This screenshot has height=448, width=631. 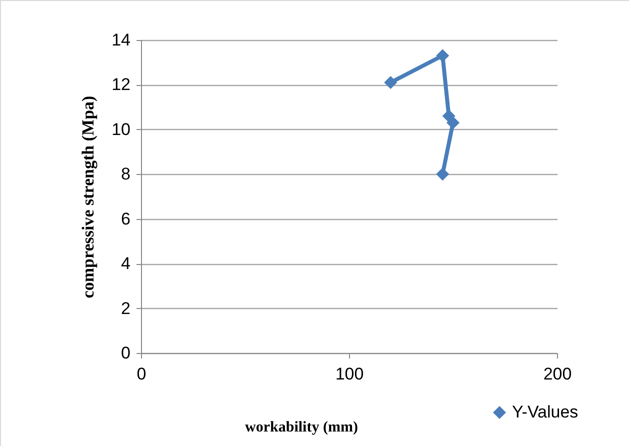 I want to click on y-tick-label: 4, so click(x=125, y=264).